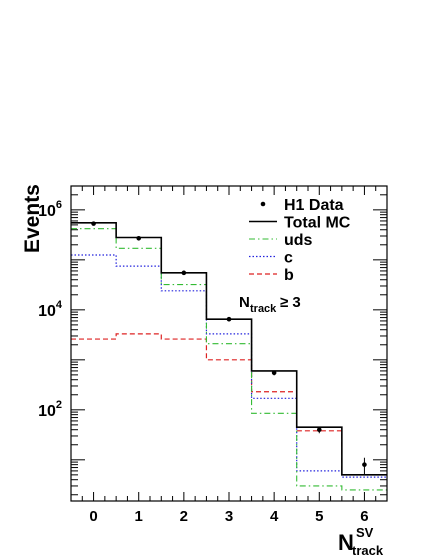  I want to click on y-tick-label-1e6: 10⁶, so click(50, 209).